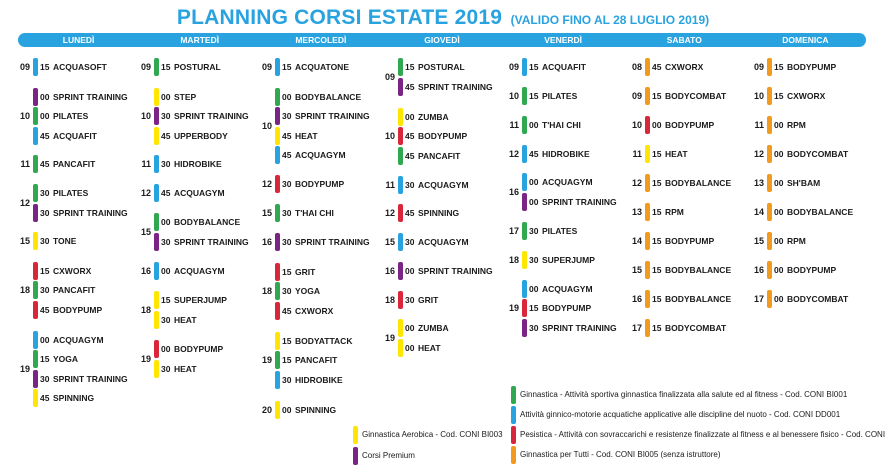  Describe the element at coordinates (684, 67) in the screenshot. I see `class-name: CXWORX` at that location.